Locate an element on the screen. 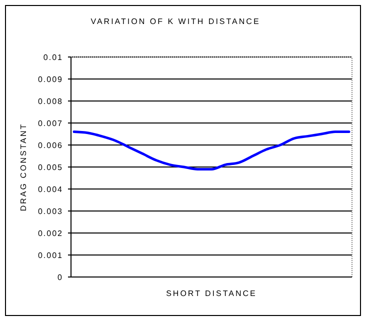 This screenshot has width=367, height=322. y-tick-label: 0.006 is located at coordinates (50, 145).